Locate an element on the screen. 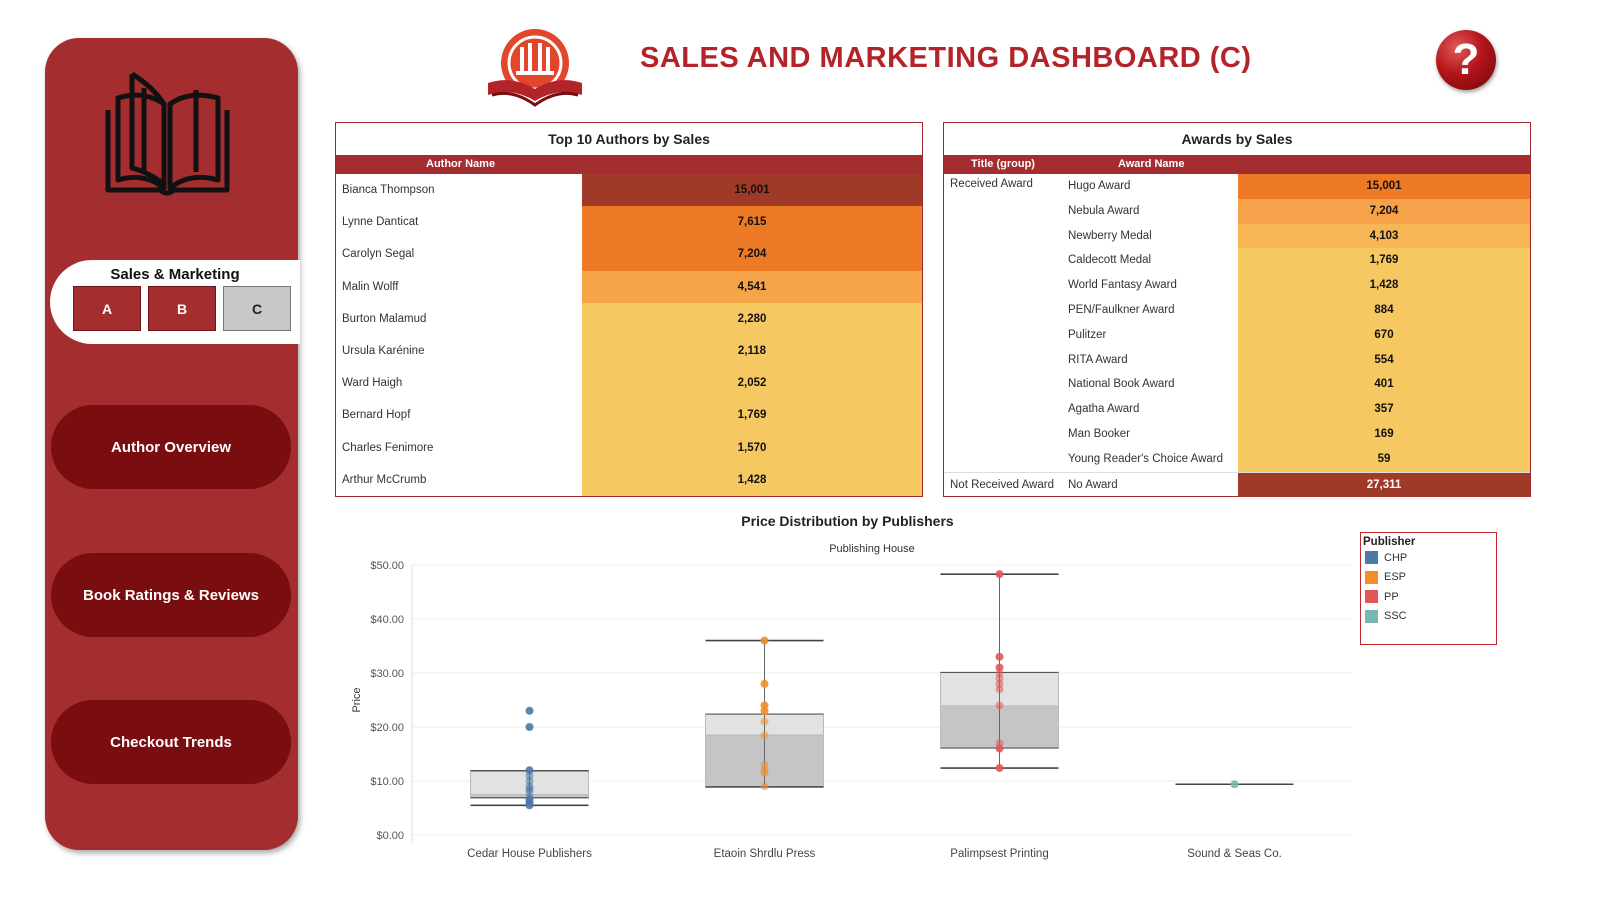 This screenshot has height=900, width=1600. author-row: Arthur McCrumb 1,428 is located at coordinates (629, 479).